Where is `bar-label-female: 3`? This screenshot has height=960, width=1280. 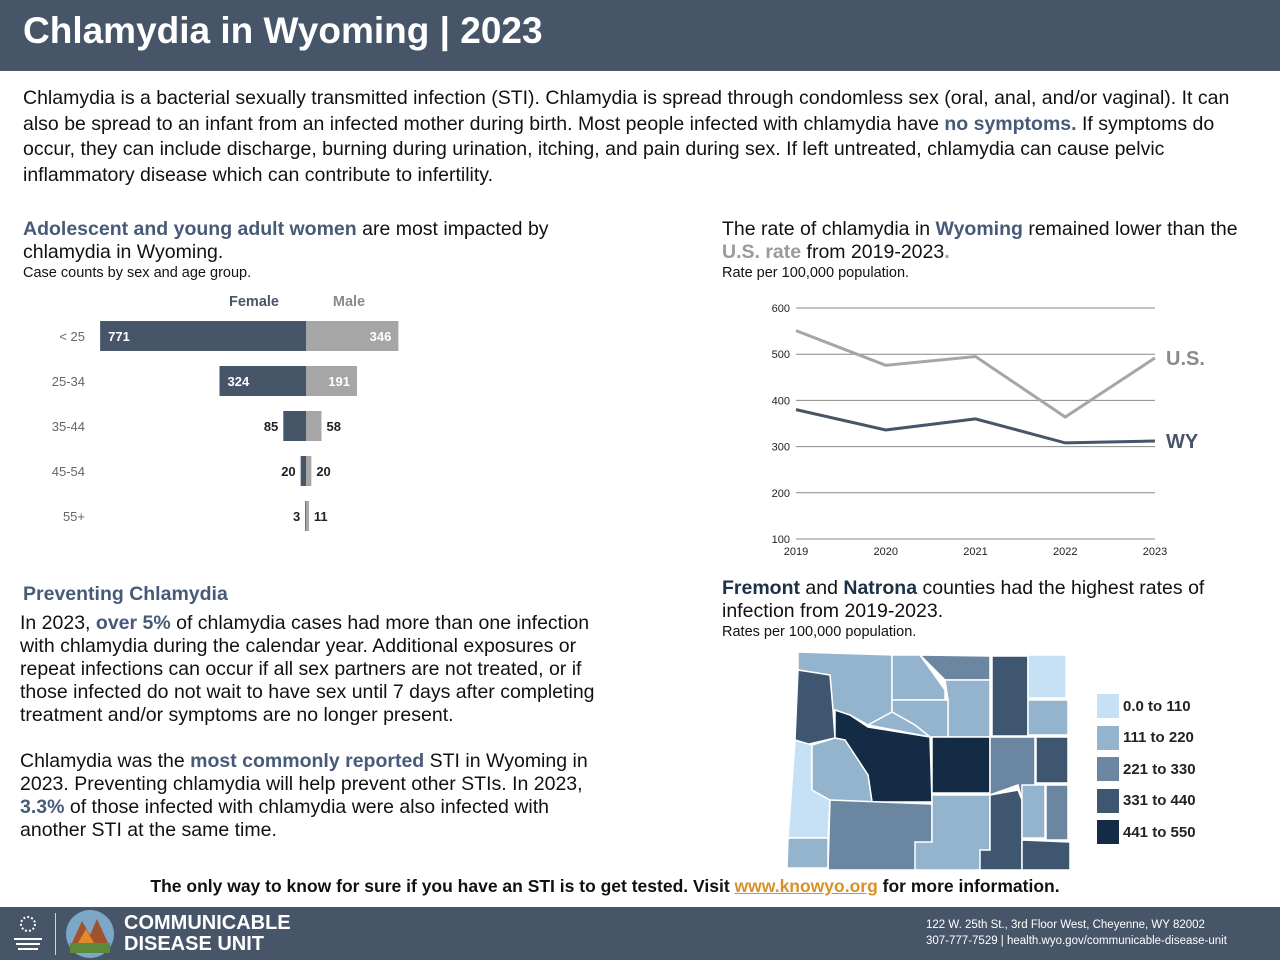
bar-label-female: 3 is located at coordinates (296, 516).